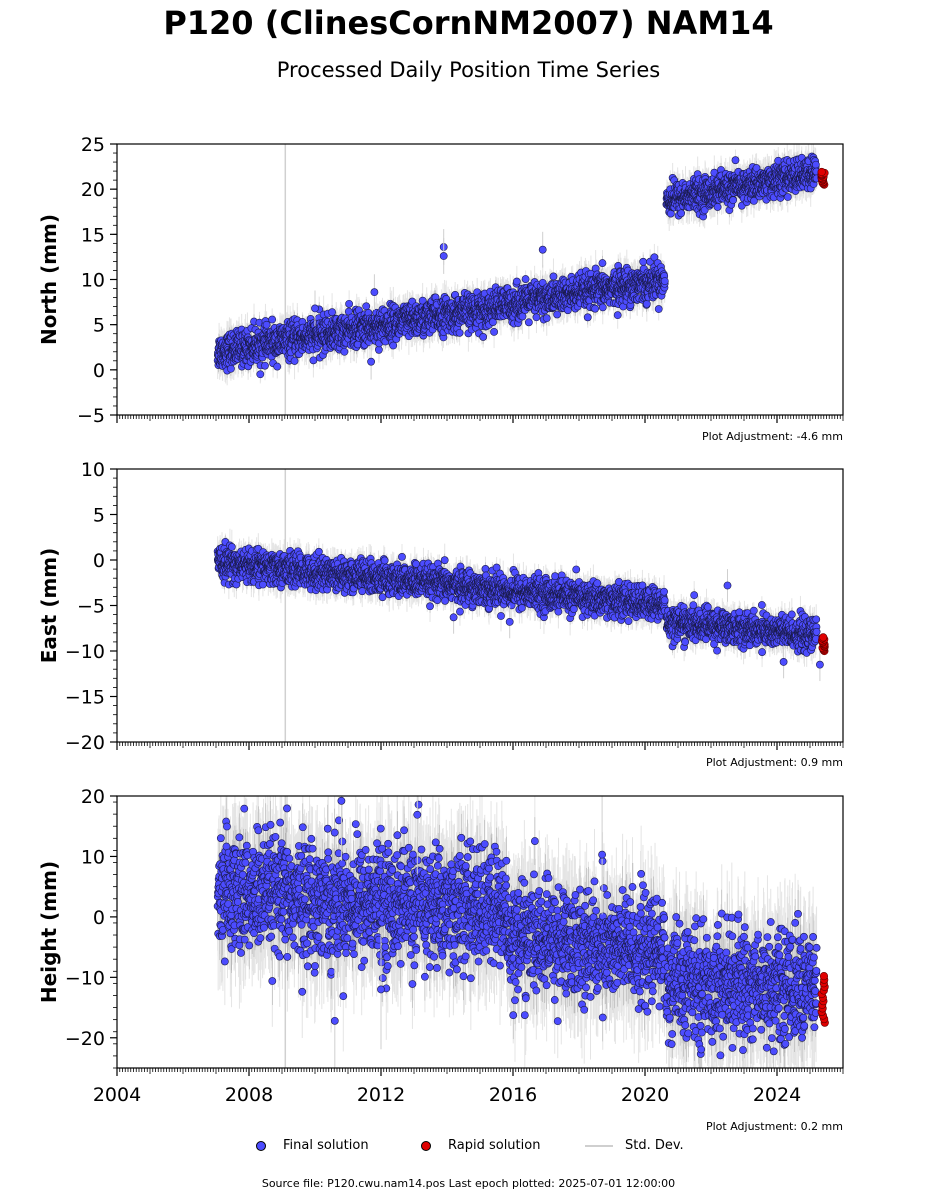  I want to click on chart-subtitle: Processed Daily Position Time Series, so click(468, 70).